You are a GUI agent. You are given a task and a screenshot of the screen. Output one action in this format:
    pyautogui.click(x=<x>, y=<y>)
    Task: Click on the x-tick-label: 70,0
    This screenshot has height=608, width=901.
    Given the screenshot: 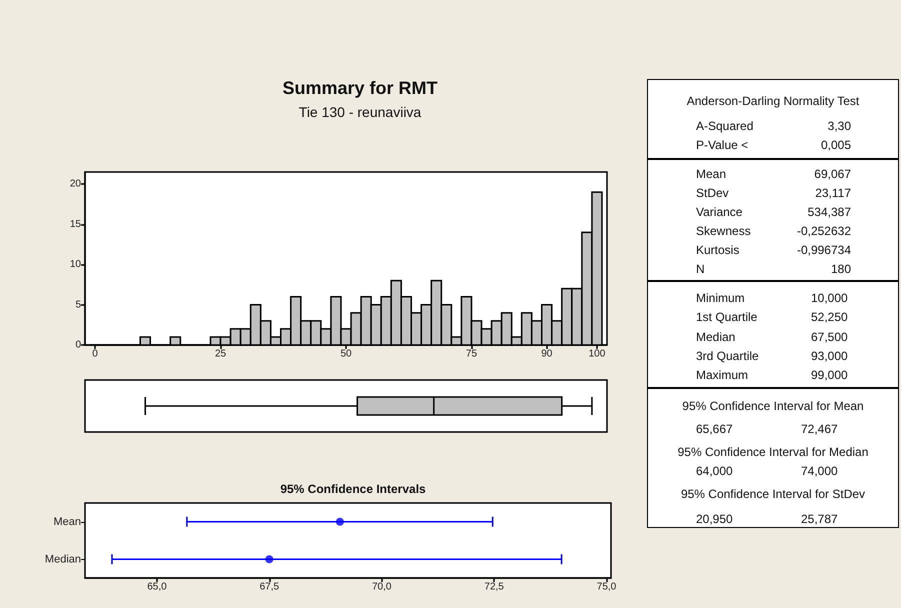 What is the action you would take?
    pyautogui.click(x=382, y=587)
    